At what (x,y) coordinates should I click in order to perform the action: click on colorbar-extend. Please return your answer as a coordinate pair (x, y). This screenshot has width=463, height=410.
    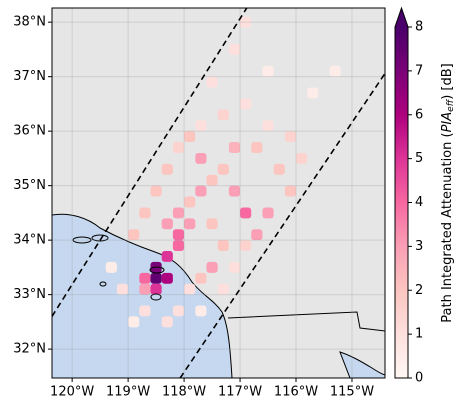
    Looking at the image, I should click on (401, 17).